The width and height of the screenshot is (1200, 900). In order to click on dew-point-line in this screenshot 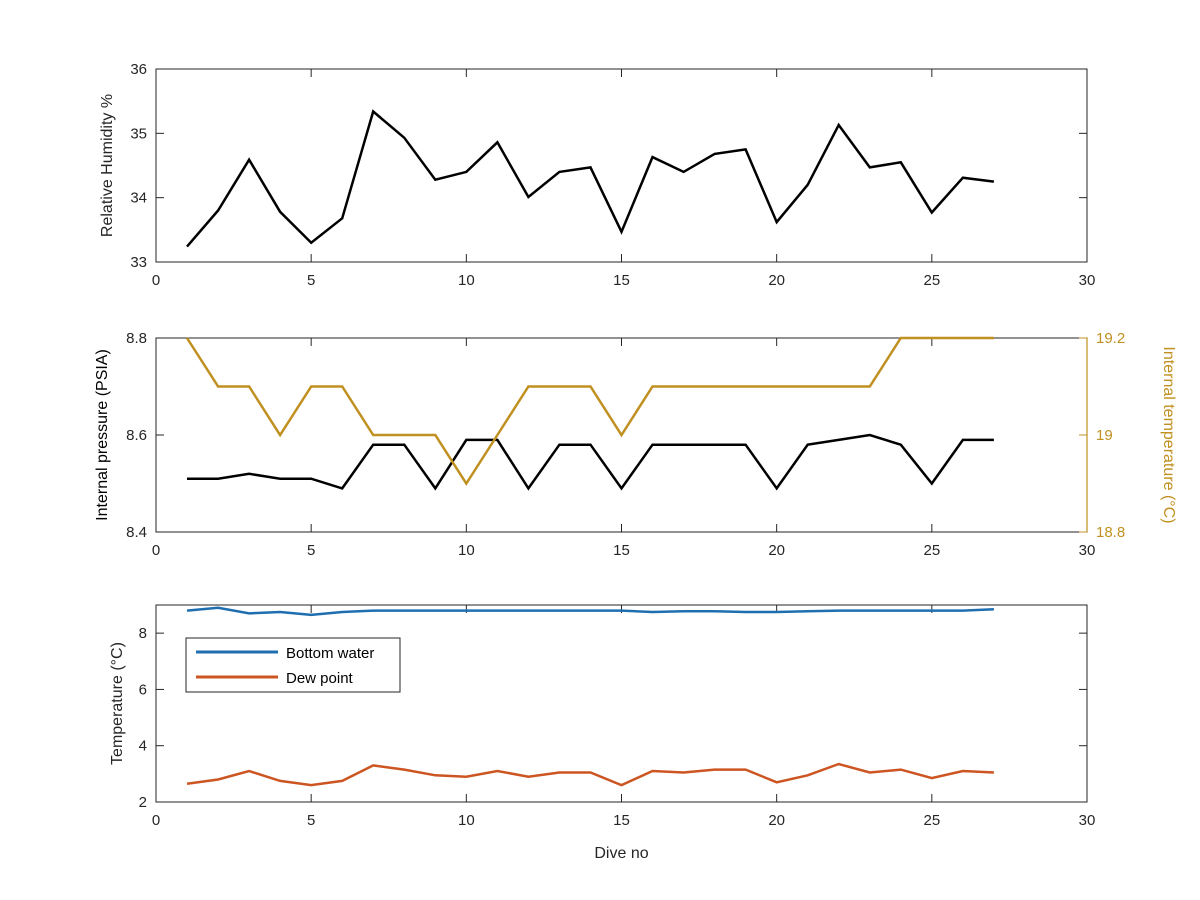, I will do `click(590, 774)`.